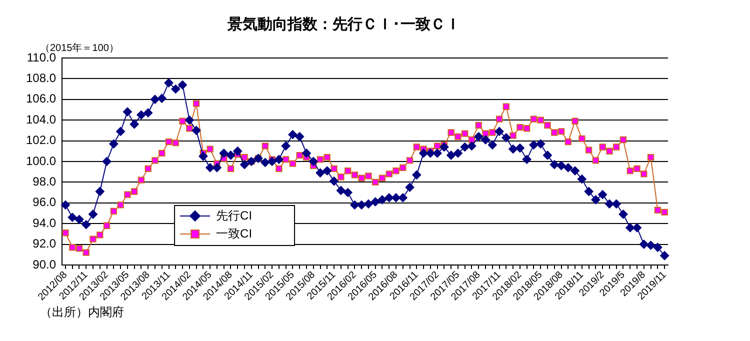 The width and height of the screenshot is (750, 341). I want to click on y-tick-label: 102.0, so click(41, 140).